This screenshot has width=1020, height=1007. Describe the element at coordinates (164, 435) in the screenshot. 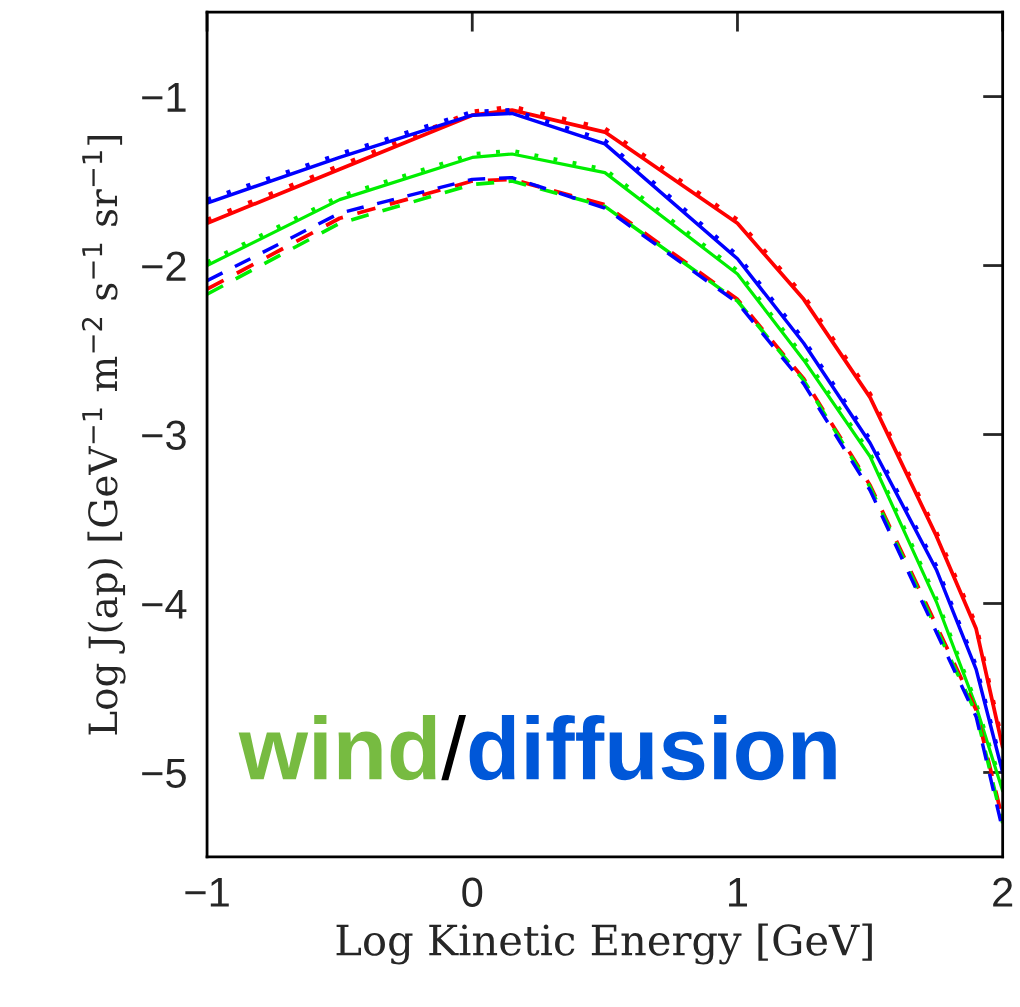

I see `y-tick-label: −3` at that location.